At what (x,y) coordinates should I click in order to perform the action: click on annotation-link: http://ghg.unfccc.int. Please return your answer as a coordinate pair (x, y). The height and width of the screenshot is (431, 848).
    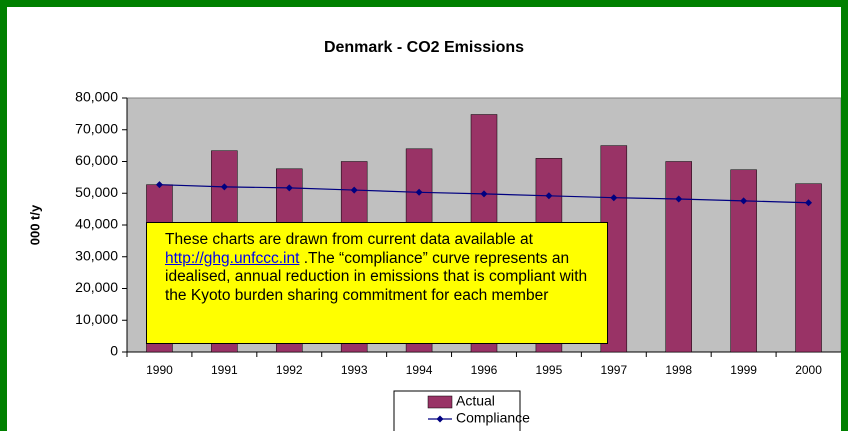
    Looking at the image, I should click on (232, 258).